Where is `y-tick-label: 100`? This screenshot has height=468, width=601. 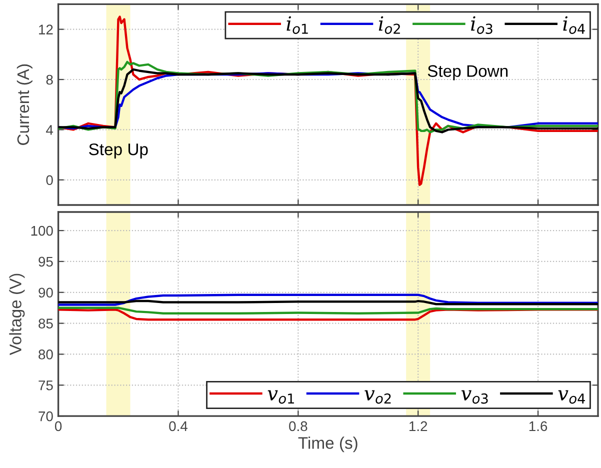
y-tick-label: 100 is located at coordinates (42, 231).